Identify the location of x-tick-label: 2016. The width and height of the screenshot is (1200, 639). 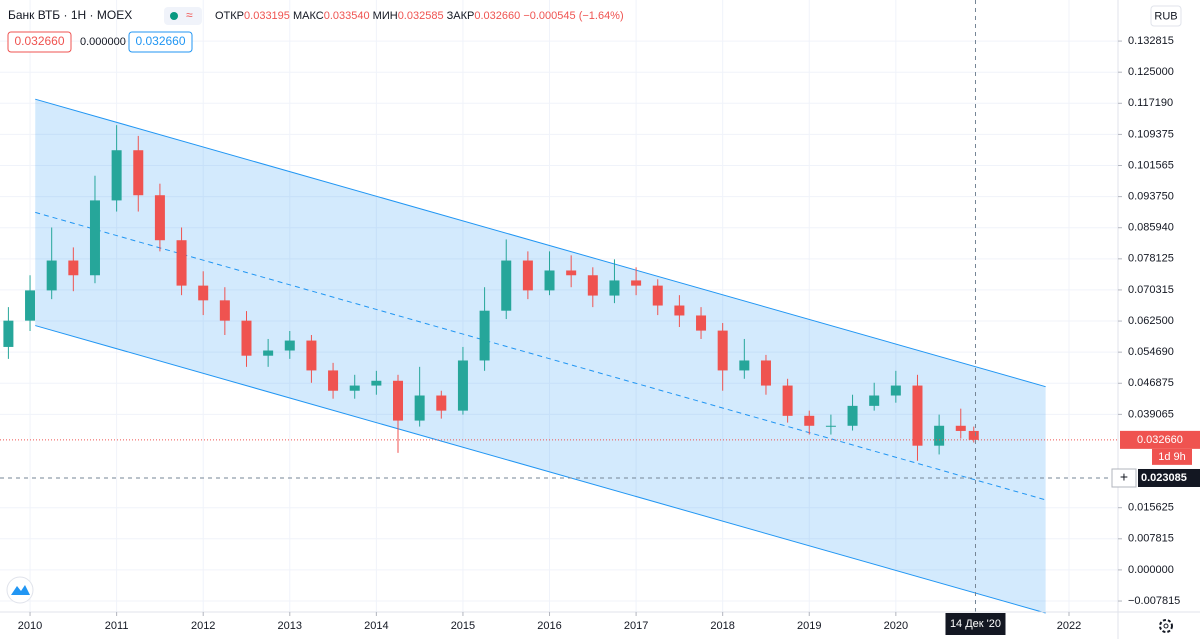
(549, 626).